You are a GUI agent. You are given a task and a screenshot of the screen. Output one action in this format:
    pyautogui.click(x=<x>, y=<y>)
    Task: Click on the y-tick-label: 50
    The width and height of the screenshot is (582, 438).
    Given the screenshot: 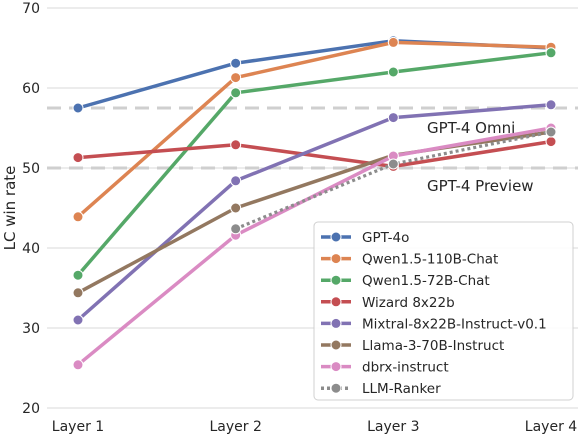 What is the action you would take?
    pyautogui.click(x=31, y=169)
    